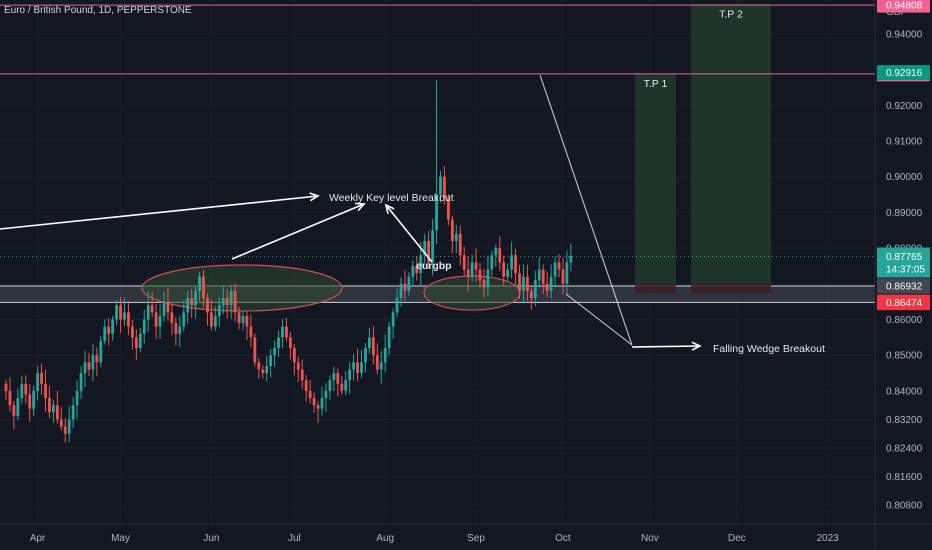 The width and height of the screenshot is (932, 550). Describe the element at coordinates (904, 34) in the screenshot. I see `price-tick-label: 0.94000` at that location.